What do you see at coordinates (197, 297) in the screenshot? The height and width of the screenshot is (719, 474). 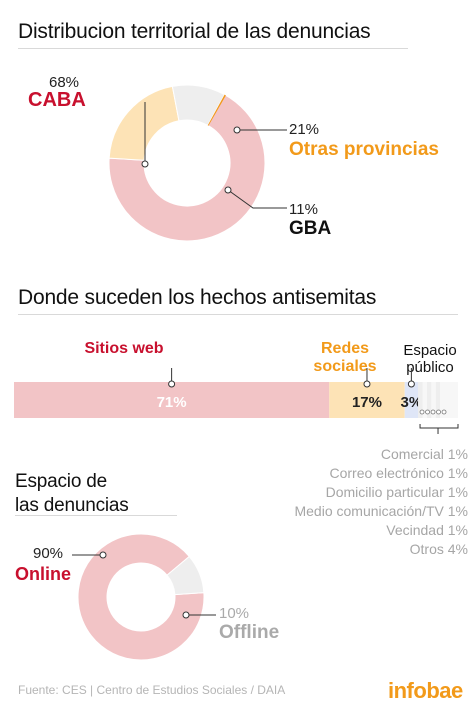 I see `section-2-title: Donde suceden los hechos antisemitas` at bounding box center [197, 297].